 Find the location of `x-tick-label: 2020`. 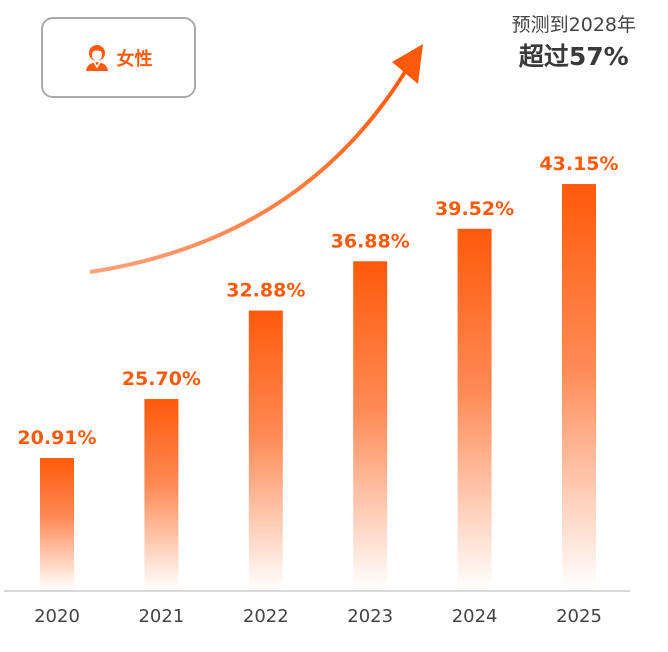

x-tick-label: 2020 is located at coordinates (57, 616).